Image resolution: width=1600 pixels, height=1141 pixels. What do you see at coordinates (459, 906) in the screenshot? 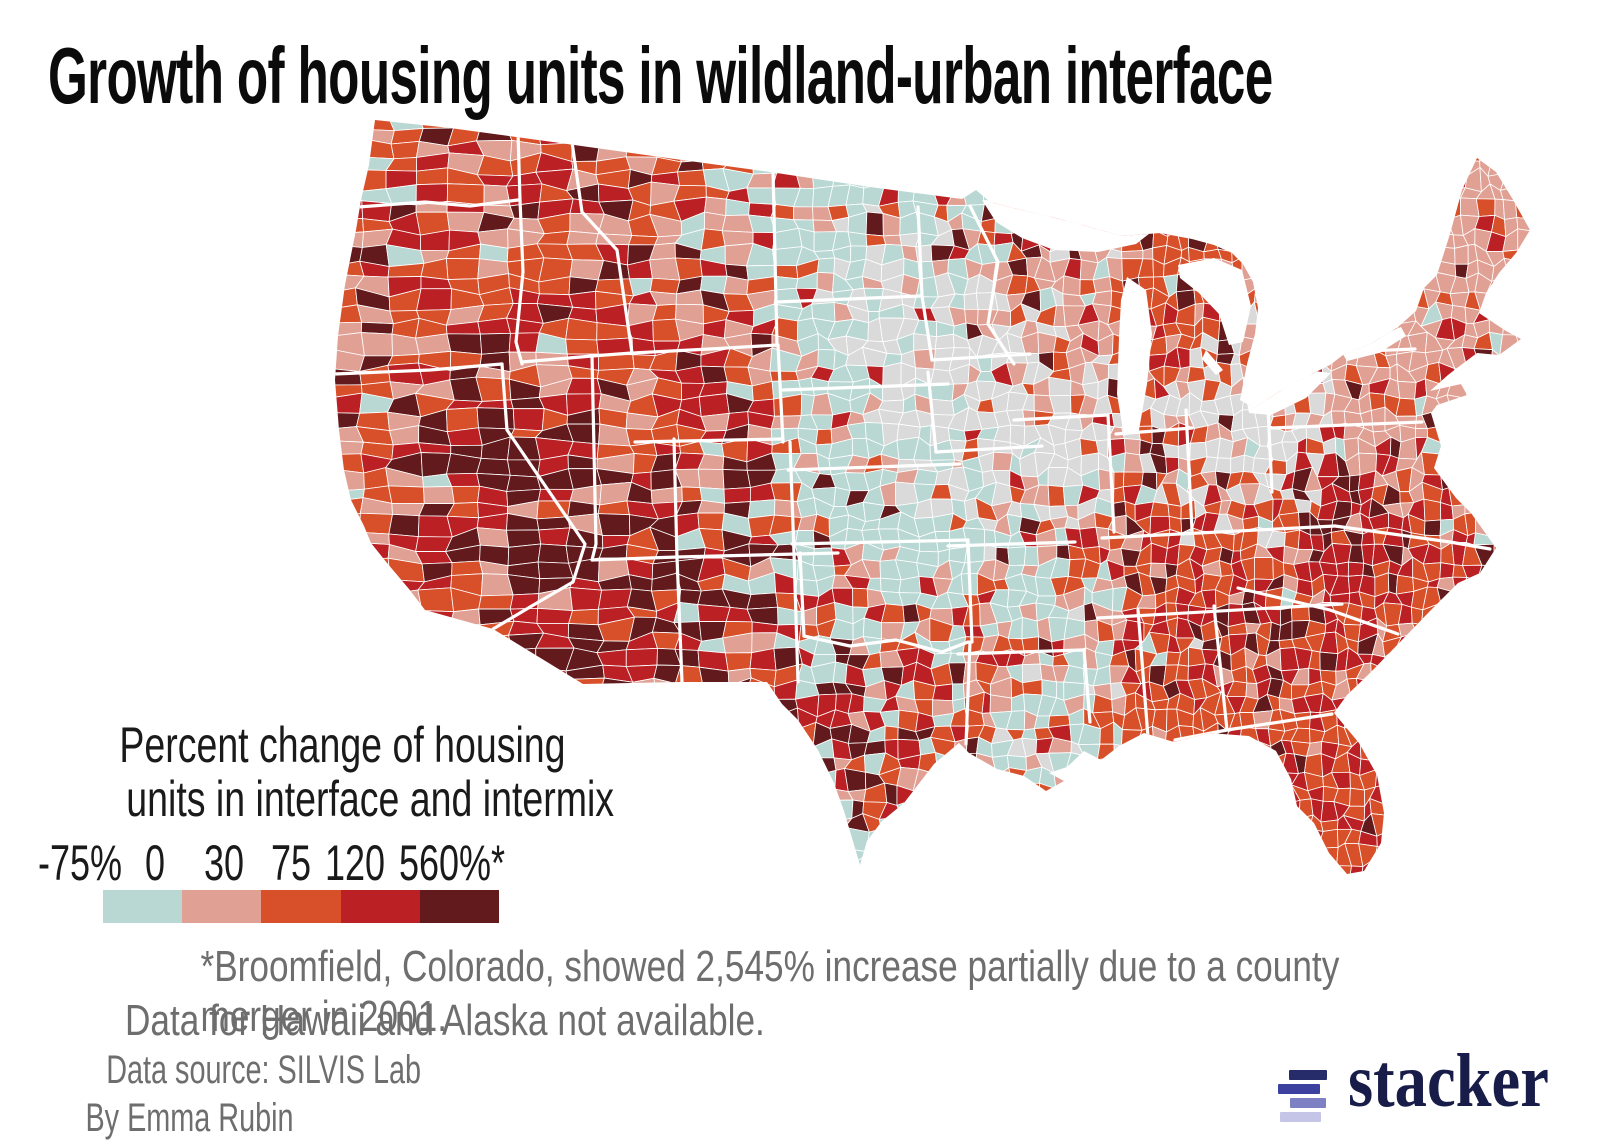
I see `legend-swatch-maroon` at bounding box center [459, 906].